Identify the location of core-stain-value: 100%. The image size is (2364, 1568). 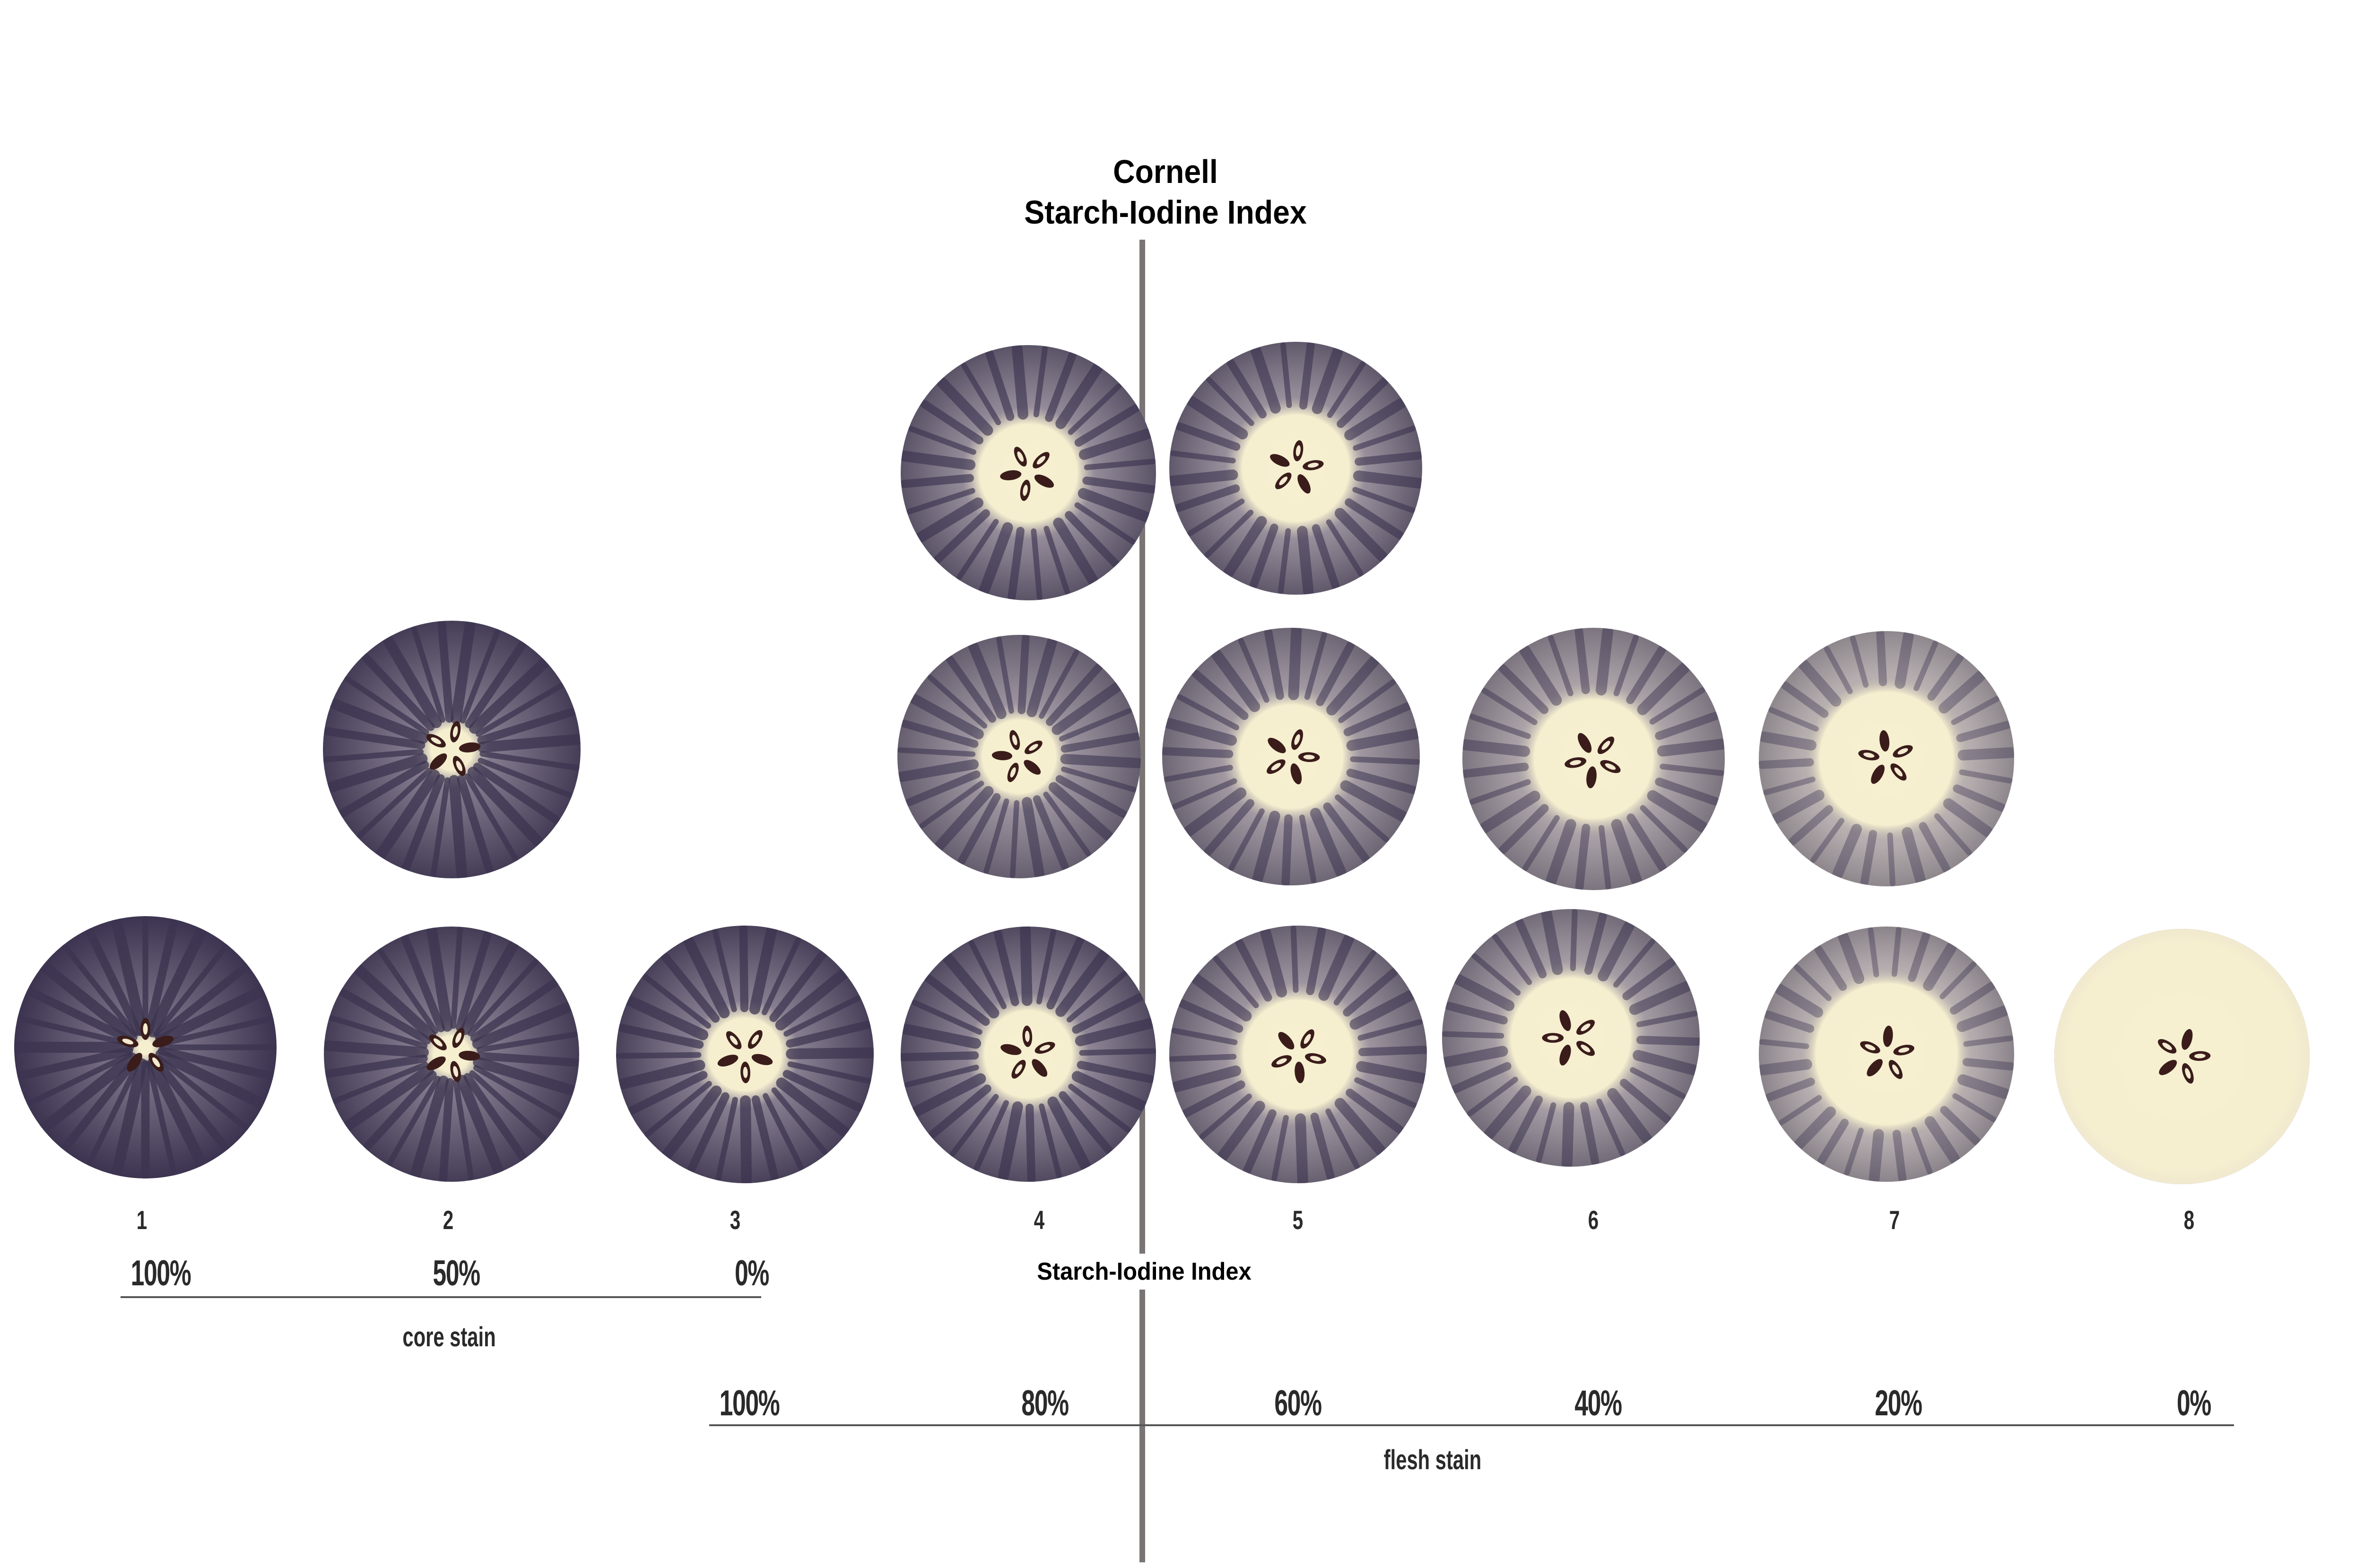
(160, 1273).